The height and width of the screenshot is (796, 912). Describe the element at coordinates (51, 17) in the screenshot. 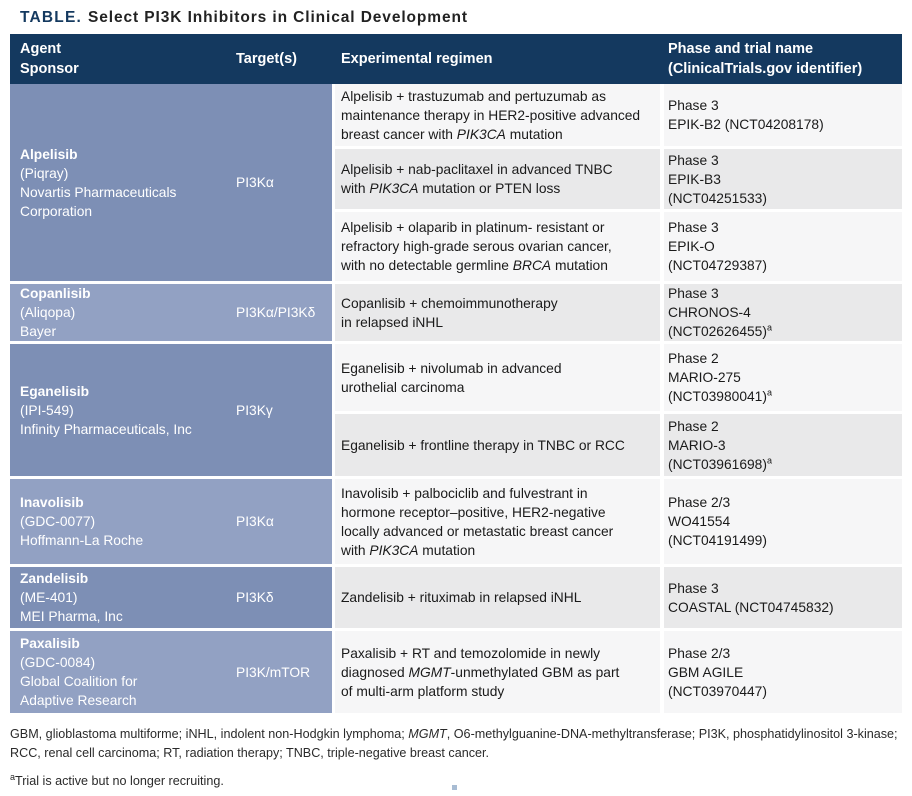

I see `table-label: TABLE.` at that location.